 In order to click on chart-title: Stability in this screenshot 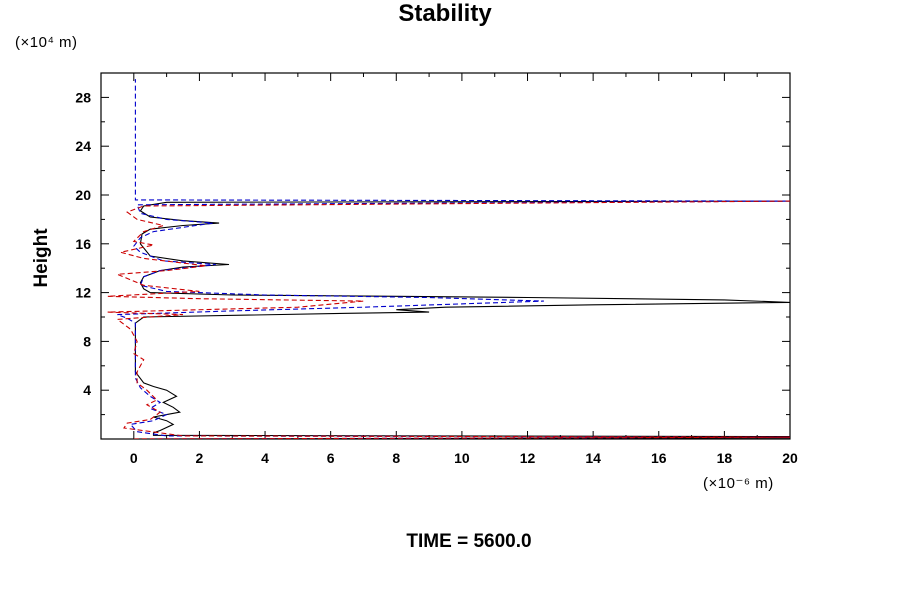, I will do `click(445, 13)`.